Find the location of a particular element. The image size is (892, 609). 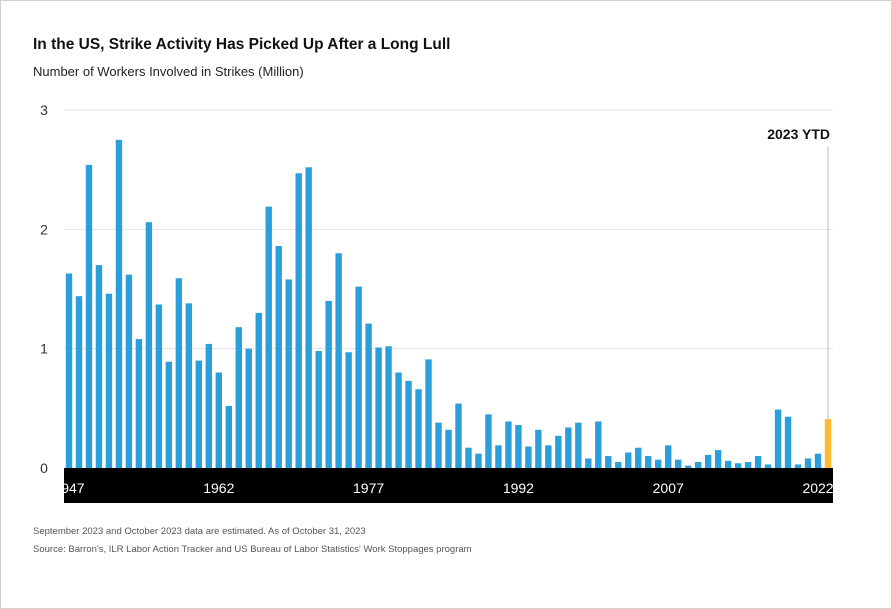

x-axis-ticks: 1947 1962 1977 1992 2007 2022 is located at coordinates (443, 488).